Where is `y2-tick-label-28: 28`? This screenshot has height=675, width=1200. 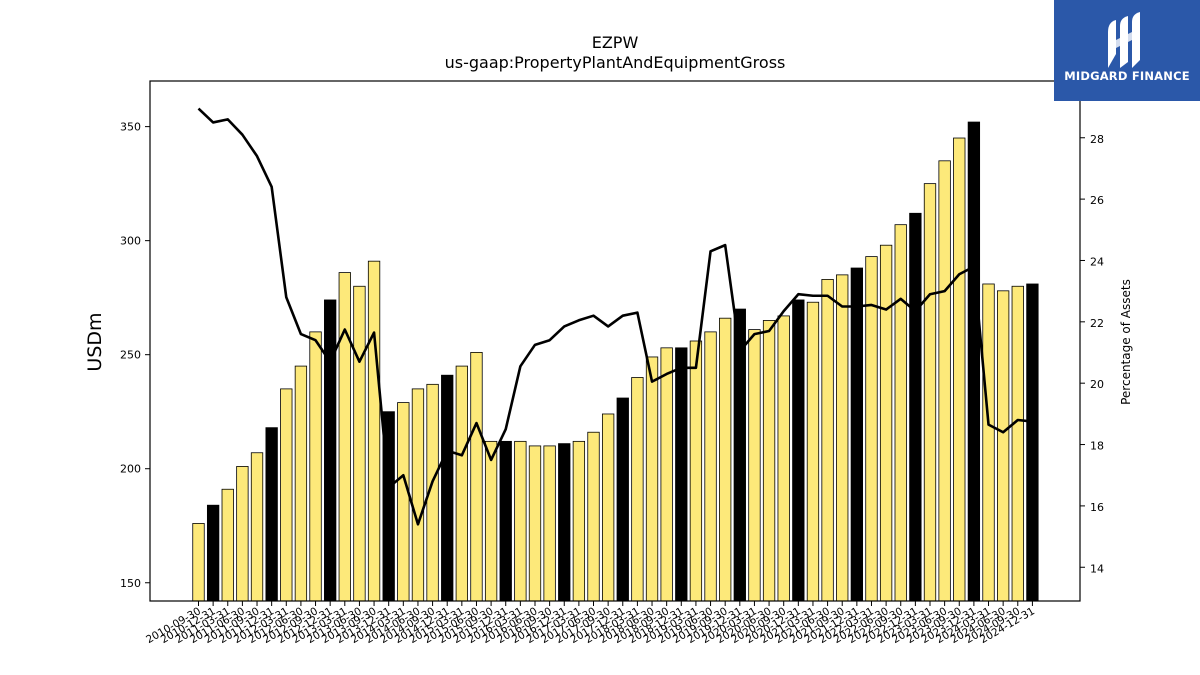
y2-tick-label-28: 28 is located at coordinates (1097, 139).